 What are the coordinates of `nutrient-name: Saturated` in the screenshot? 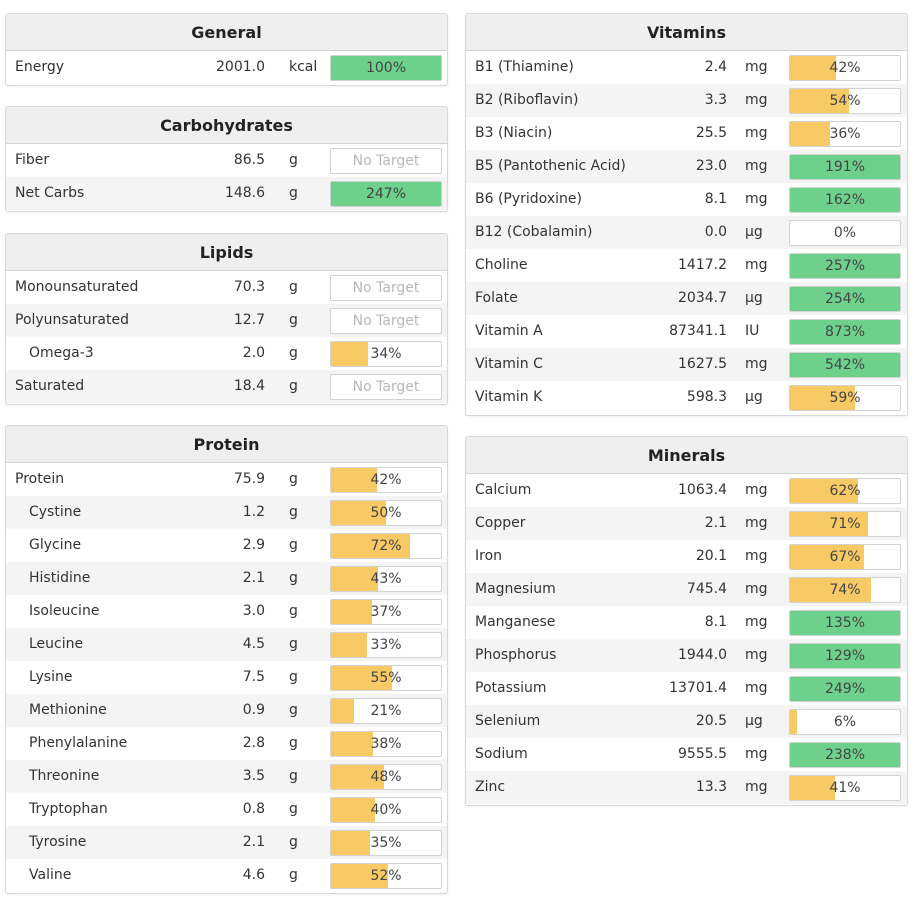 It's located at (50, 386).